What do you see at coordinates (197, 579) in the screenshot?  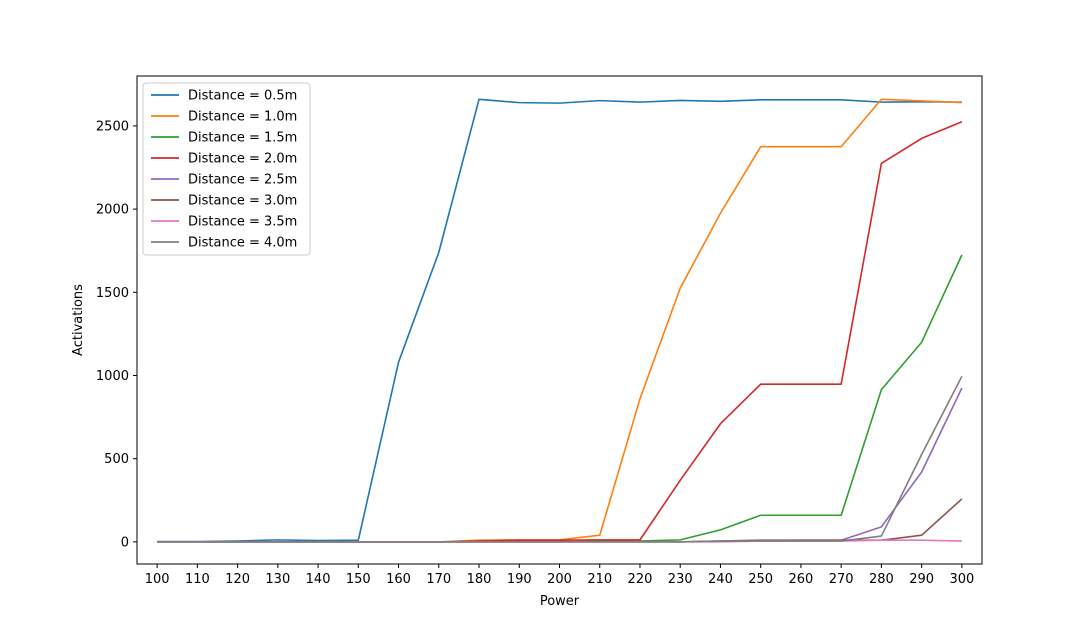 I see `x-tick-label: 110` at bounding box center [197, 579].